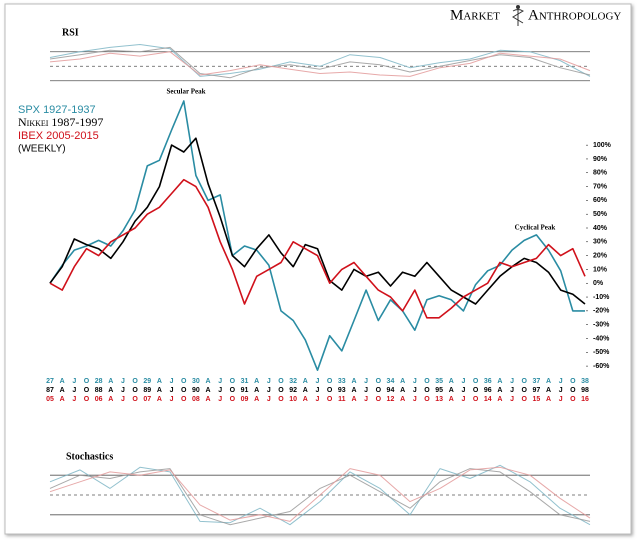  I want to click on y-tick-label: 30%, so click(600, 242).